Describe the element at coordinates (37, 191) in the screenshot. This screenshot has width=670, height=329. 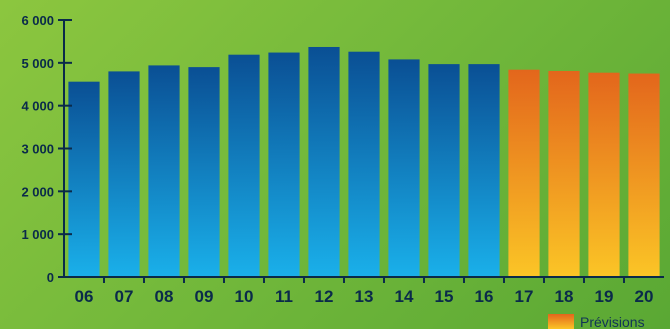
I see `ytick-label-2000: 2 000` at that location.